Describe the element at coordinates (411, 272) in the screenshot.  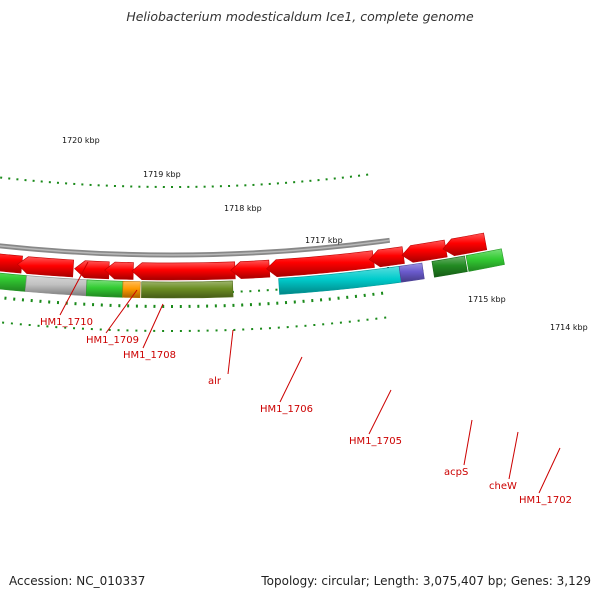
I see `gene-feature-purple` at that location.